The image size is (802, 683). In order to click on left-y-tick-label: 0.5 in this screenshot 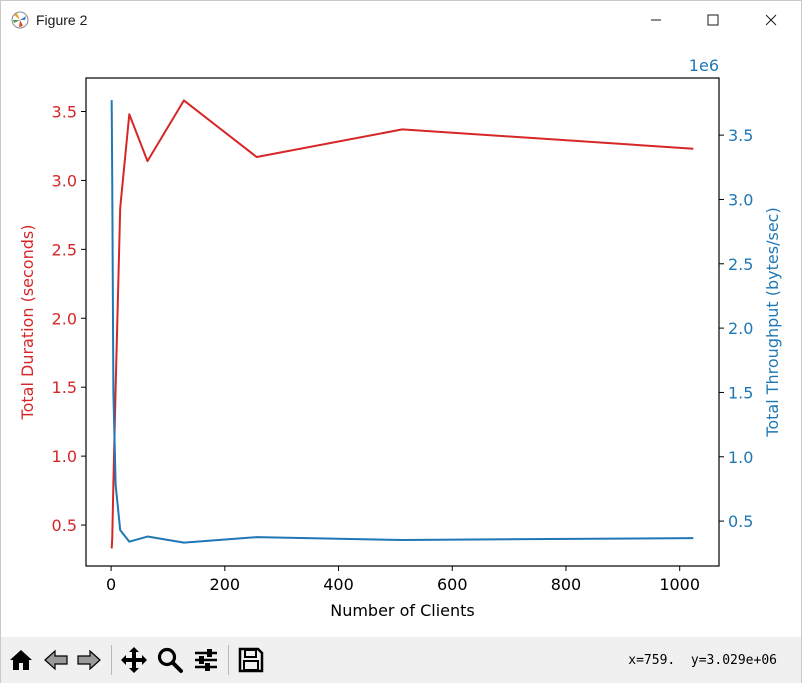, I will do `click(64, 525)`.